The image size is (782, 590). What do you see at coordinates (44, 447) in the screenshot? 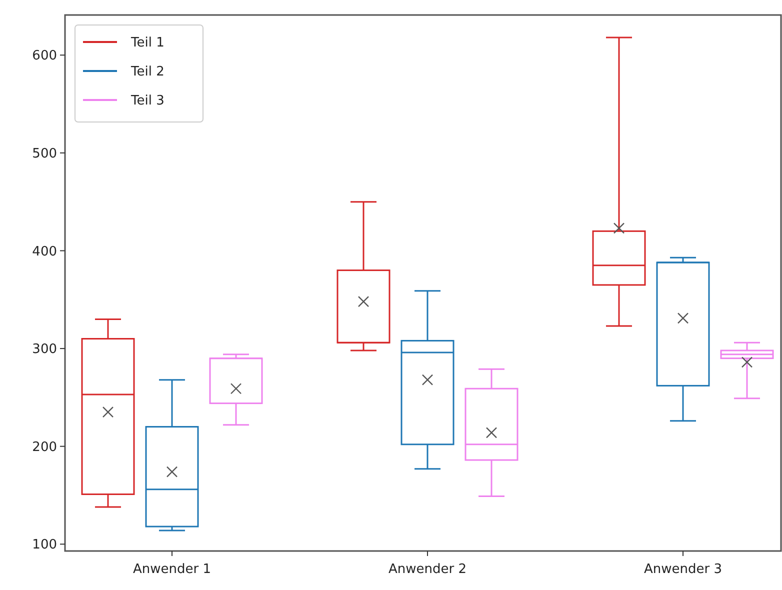
I see `y-tick-label: 200` at bounding box center [44, 447].